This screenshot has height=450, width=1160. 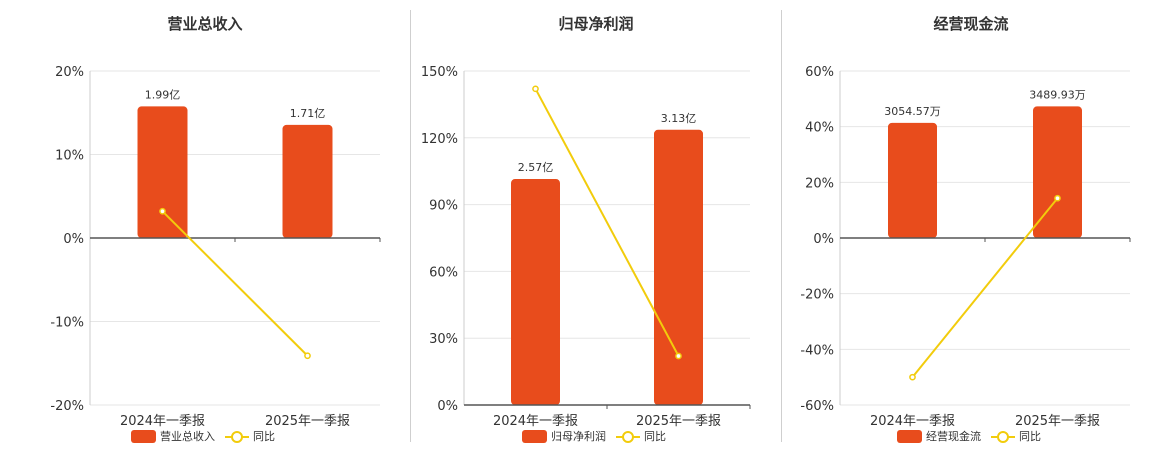 I want to click on legend-item-bar: 归母净利润, so click(x=564, y=436).